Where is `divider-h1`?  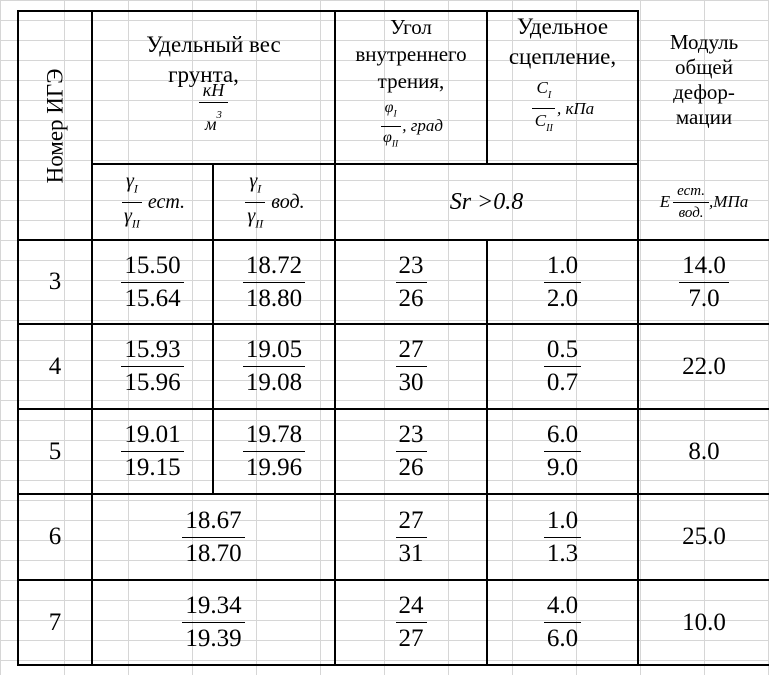
divider-h1 is located at coordinates (365, 164).